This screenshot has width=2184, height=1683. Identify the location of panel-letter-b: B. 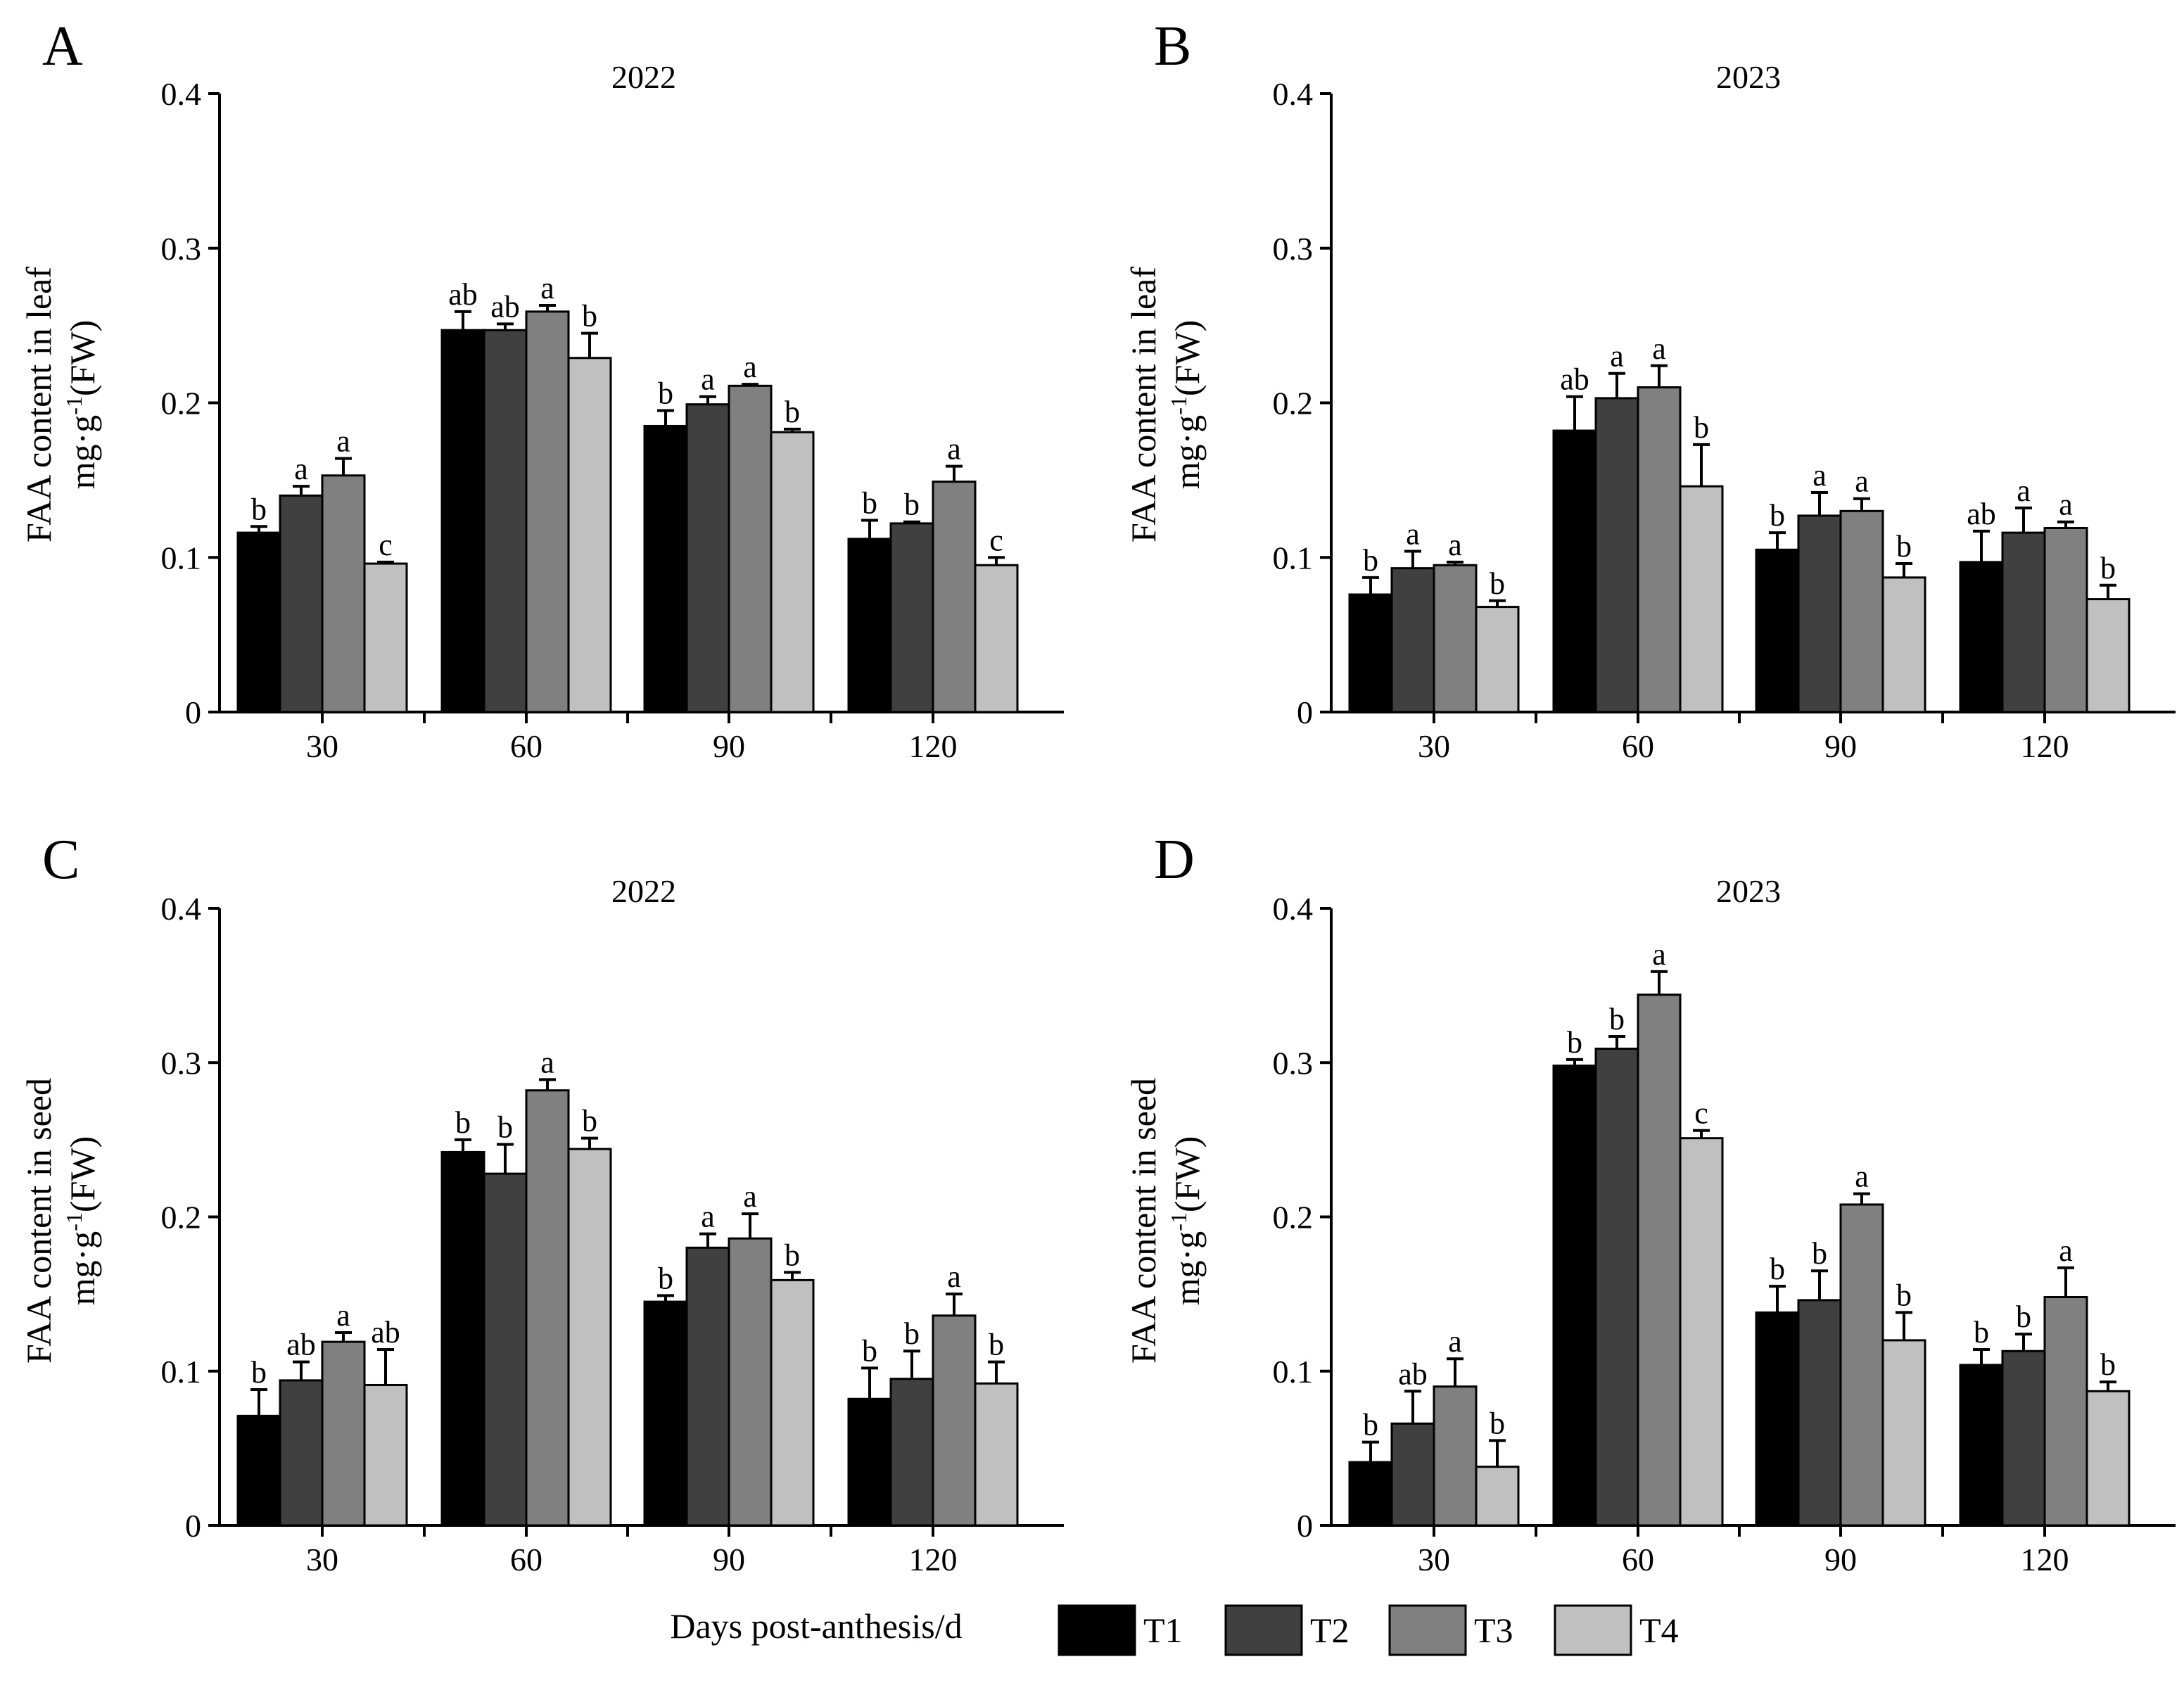
(1173, 46).